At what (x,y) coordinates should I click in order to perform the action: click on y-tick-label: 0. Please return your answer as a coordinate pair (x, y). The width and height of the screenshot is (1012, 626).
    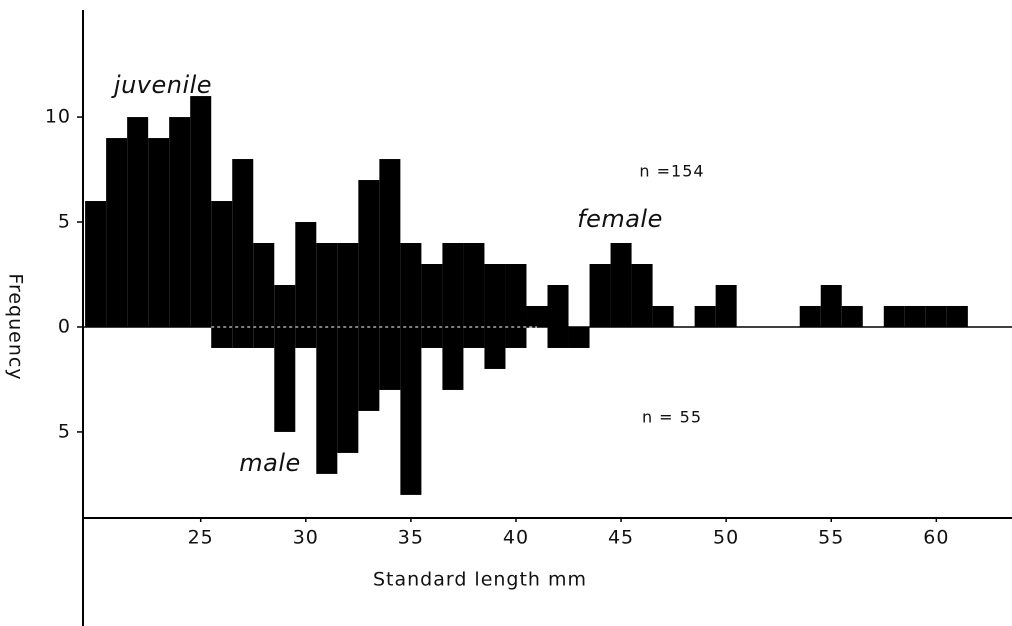
    Looking at the image, I should click on (64, 326).